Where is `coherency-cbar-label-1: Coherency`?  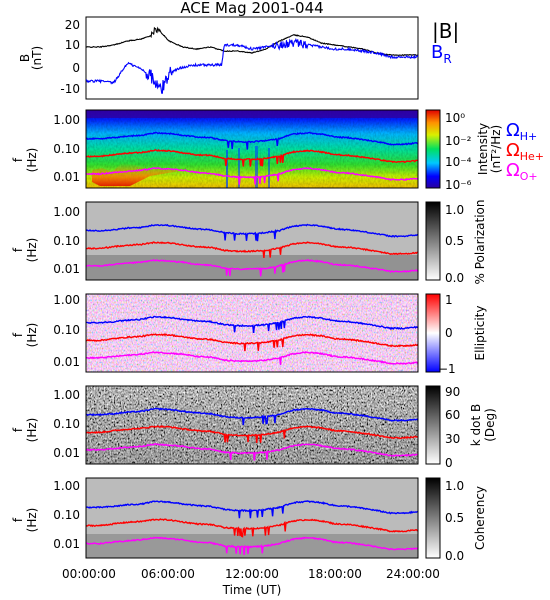 coherency-cbar-label-1: Coherency is located at coordinates (480, 518).